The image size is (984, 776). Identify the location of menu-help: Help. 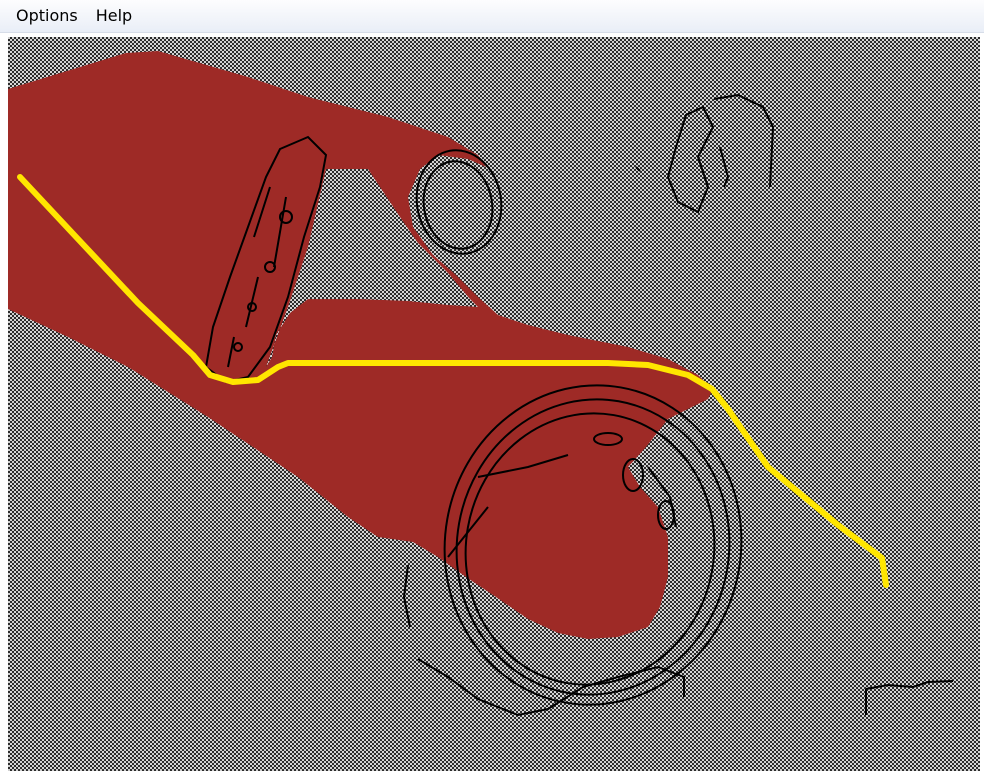
(114, 15).